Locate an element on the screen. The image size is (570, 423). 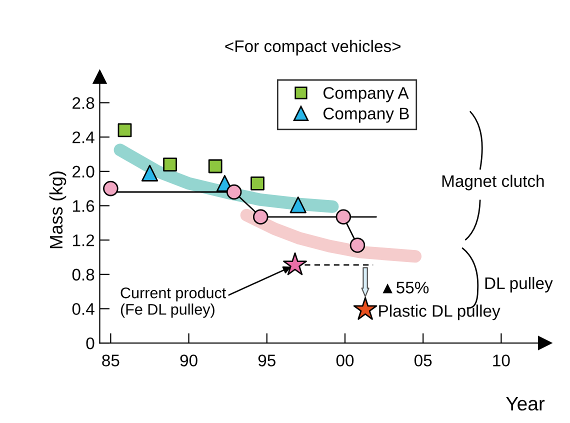
y-tick-label: 2.4 is located at coordinates (83, 137).